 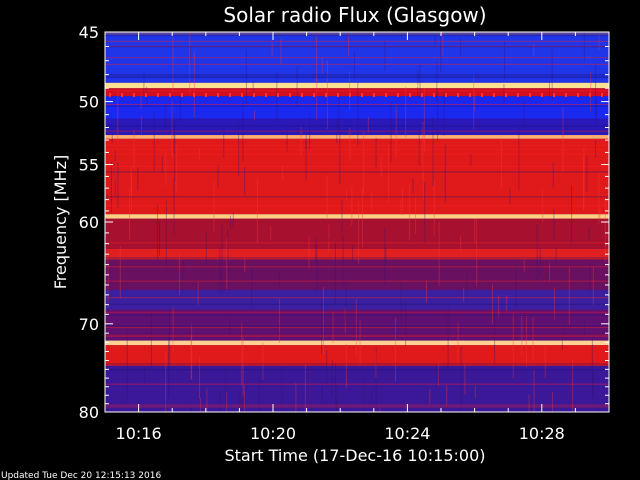 I want to click on y-tick-label: 60, so click(x=89, y=222).